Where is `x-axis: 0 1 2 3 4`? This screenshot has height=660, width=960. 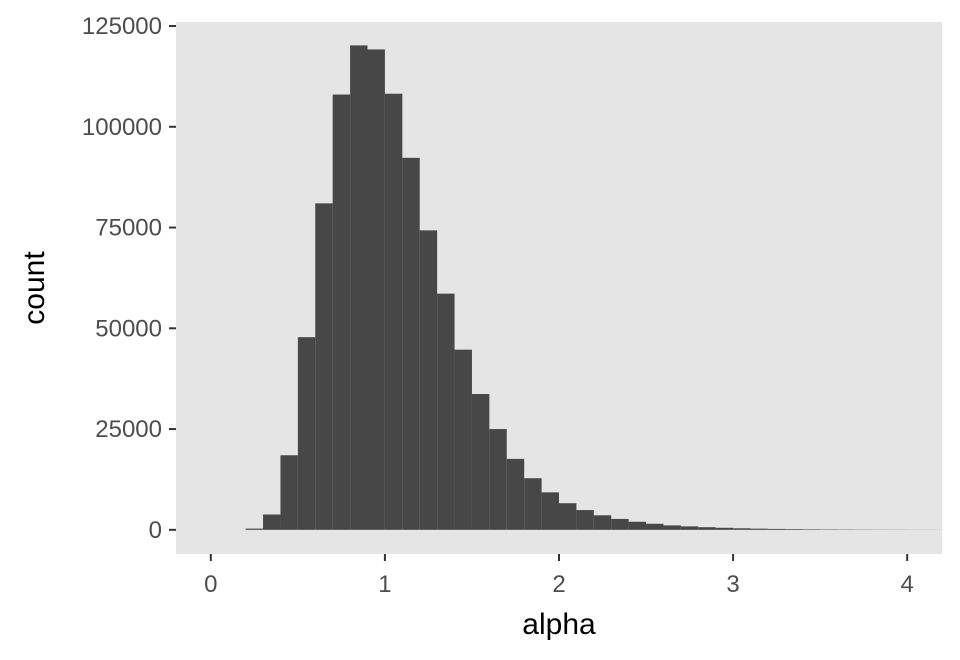
x-axis: 0 1 2 3 4 is located at coordinates (559, 576).